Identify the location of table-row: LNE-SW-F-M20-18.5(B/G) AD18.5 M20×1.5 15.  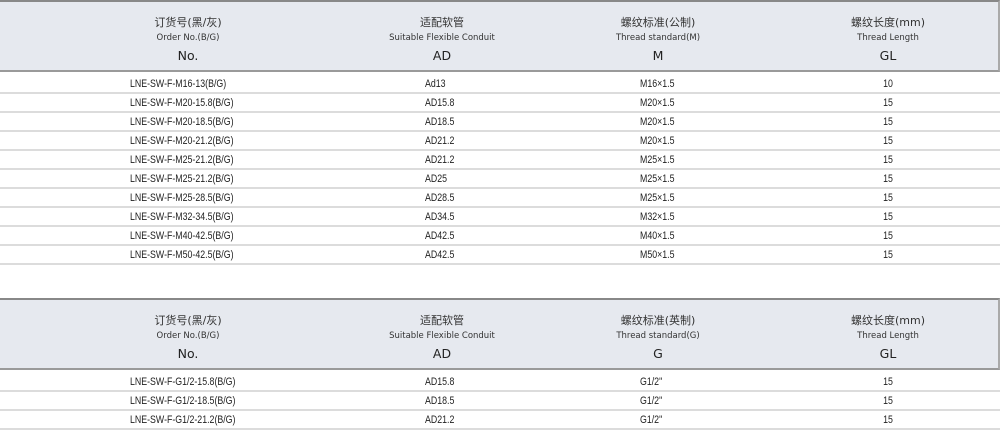
(500, 122).